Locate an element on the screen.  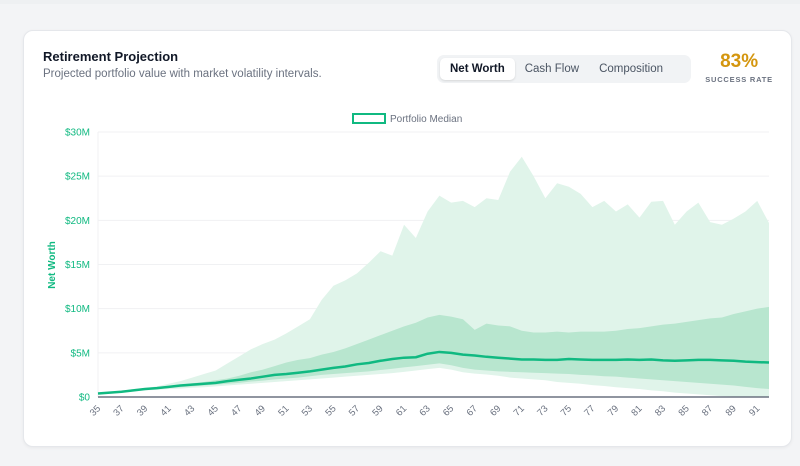
tab-net-worth: Net Worth is located at coordinates (477, 69).